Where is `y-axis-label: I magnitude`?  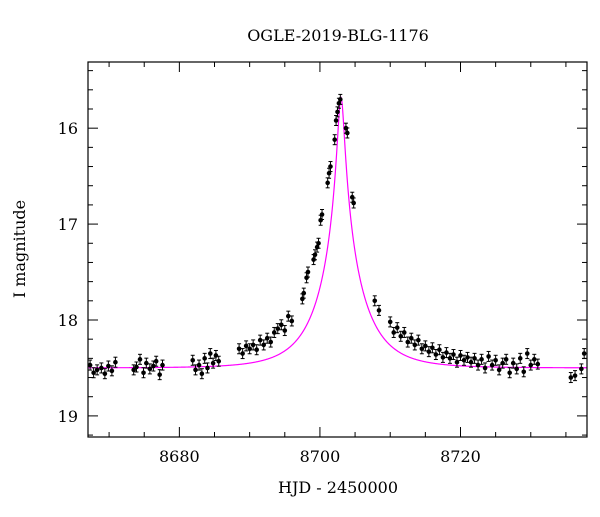 y-axis-label: I magnitude is located at coordinates (19, 249).